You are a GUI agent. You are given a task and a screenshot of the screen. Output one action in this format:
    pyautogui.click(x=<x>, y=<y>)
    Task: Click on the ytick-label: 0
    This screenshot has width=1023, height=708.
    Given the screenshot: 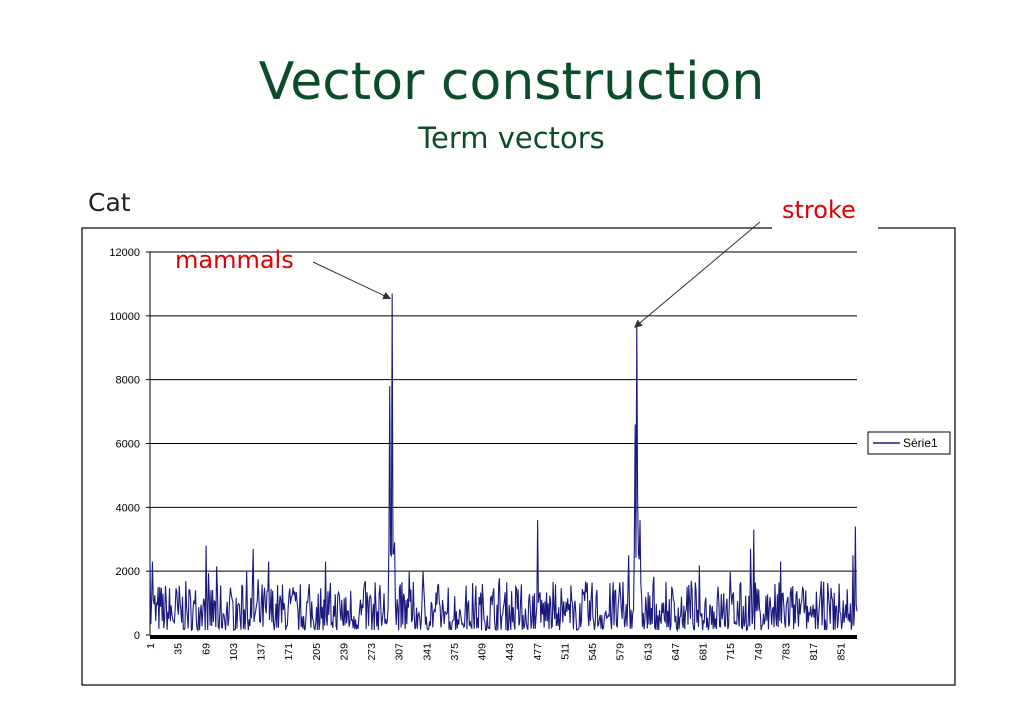 What is the action you would take?
    pyautogui.click(x=137, y=636)
    